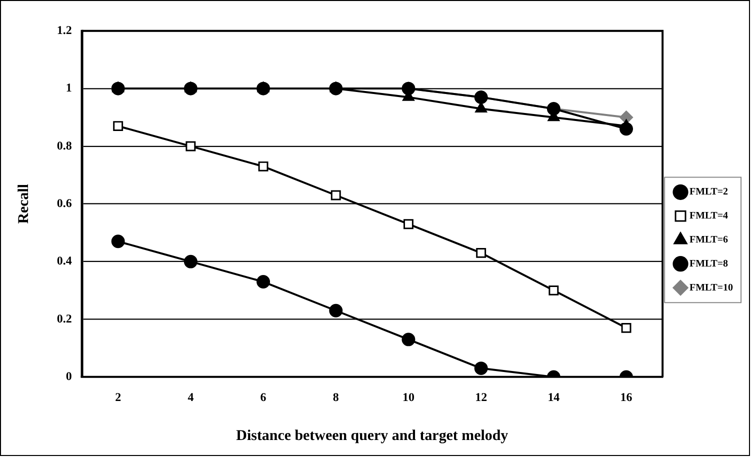  I want to click on x-tick-label: 2, so click(118, 397).